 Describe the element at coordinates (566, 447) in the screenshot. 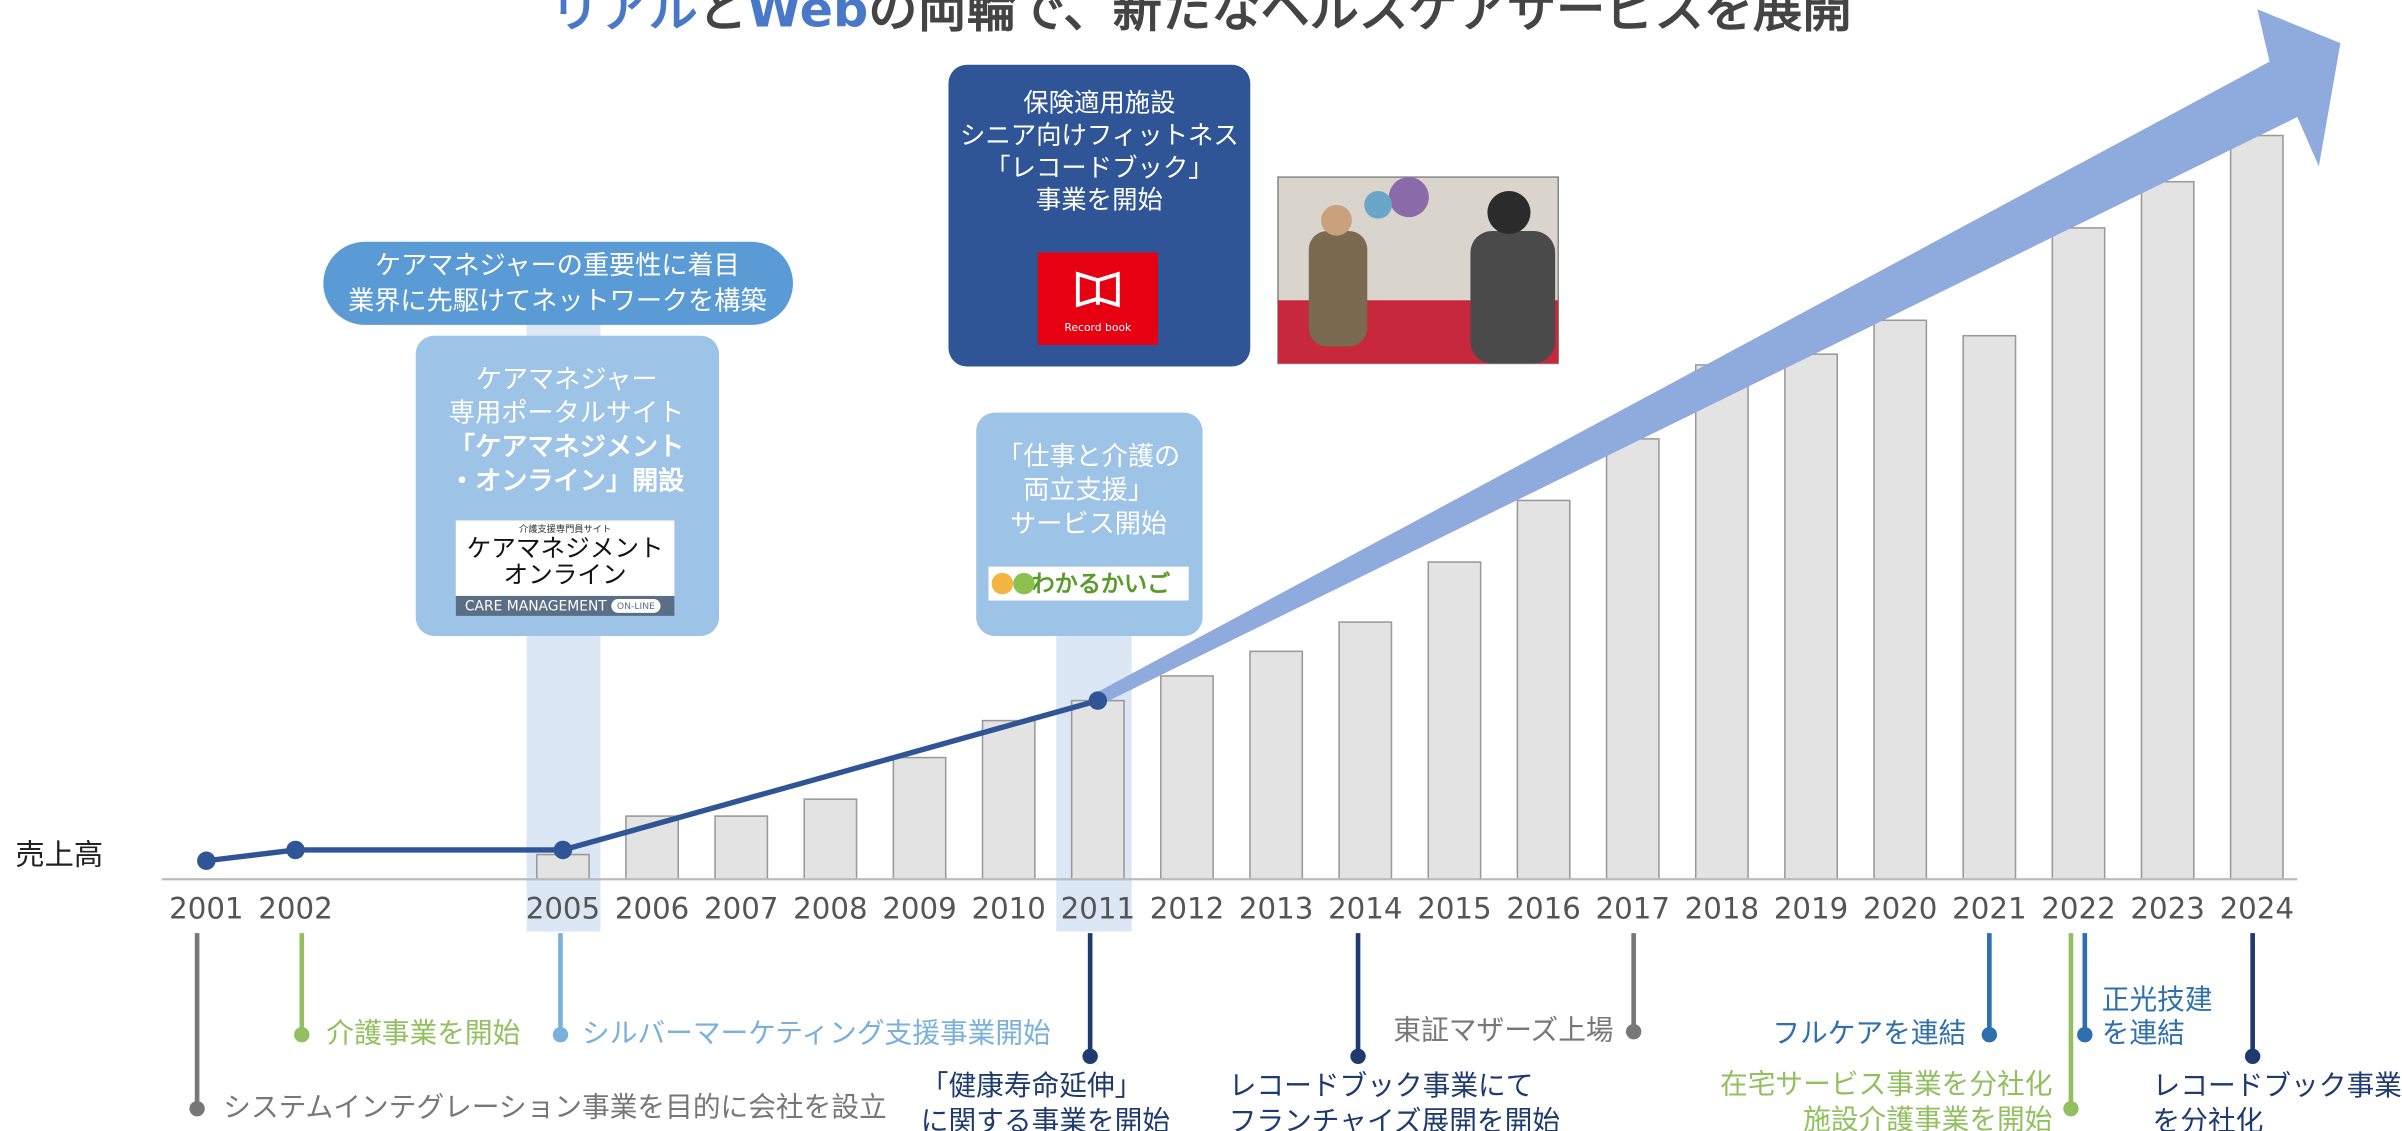

I see `callout-text: 「ケアマネジメント` at that location.